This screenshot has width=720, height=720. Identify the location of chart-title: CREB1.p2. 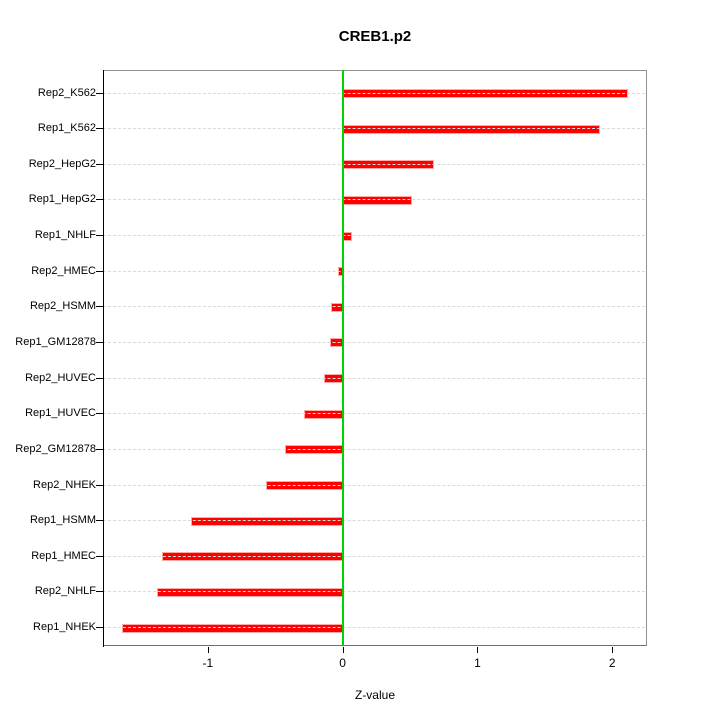
(375, 36).